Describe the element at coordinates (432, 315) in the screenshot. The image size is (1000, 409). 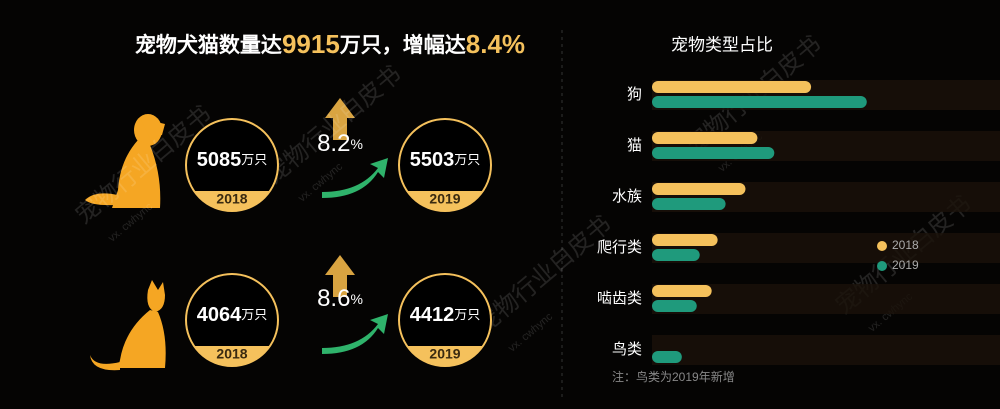
I see `count-number: 4412` at that location.